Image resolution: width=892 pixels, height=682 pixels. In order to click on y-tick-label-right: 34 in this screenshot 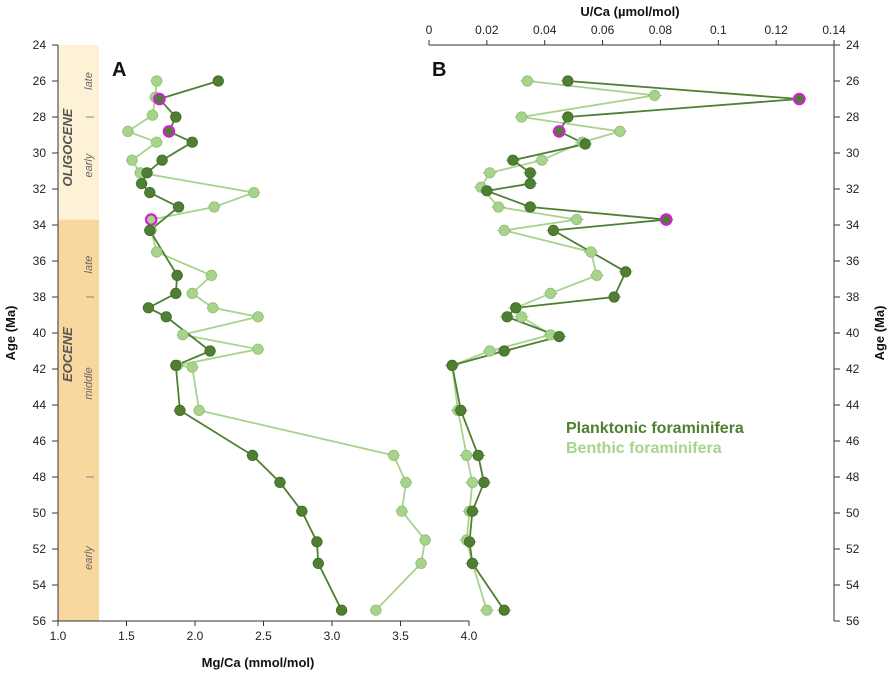, I will do `click(853, 225)`.